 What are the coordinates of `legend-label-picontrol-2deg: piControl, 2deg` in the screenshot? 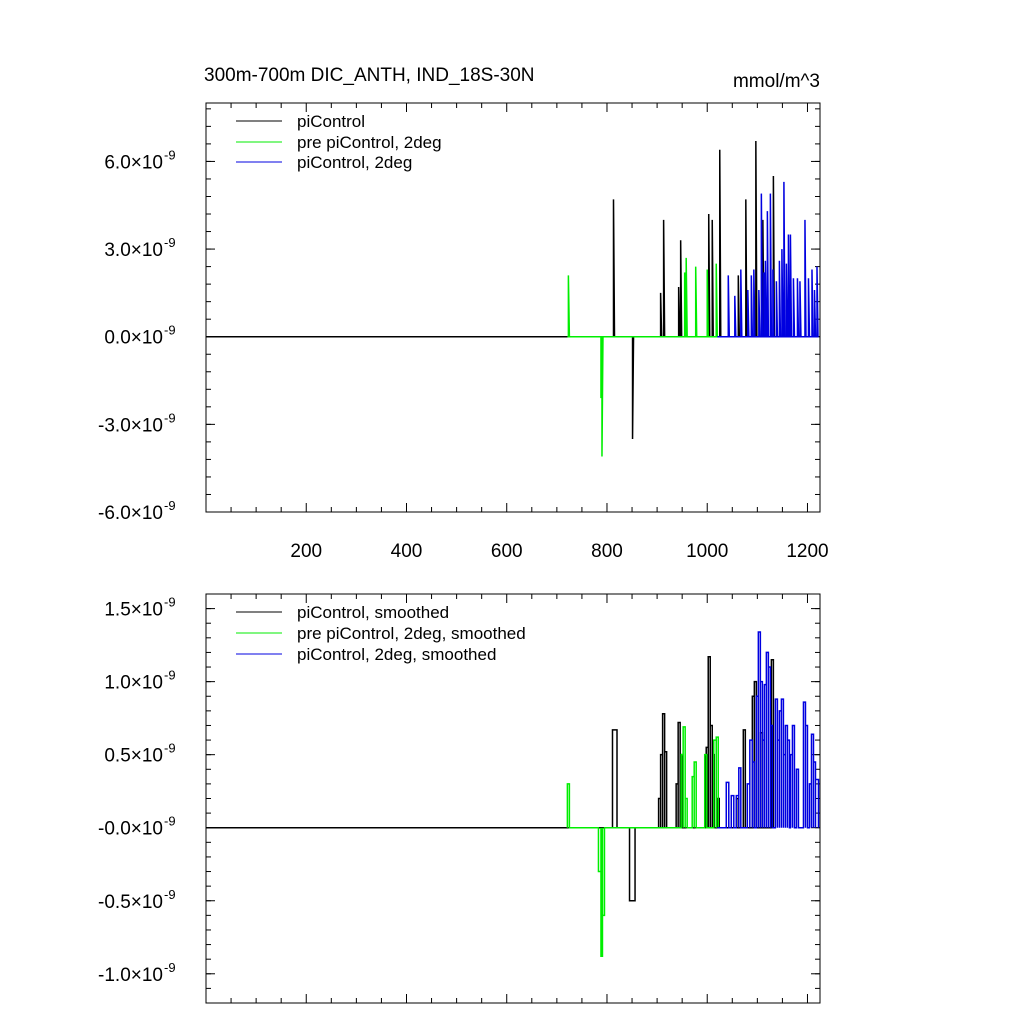 It's located at (354, 162).